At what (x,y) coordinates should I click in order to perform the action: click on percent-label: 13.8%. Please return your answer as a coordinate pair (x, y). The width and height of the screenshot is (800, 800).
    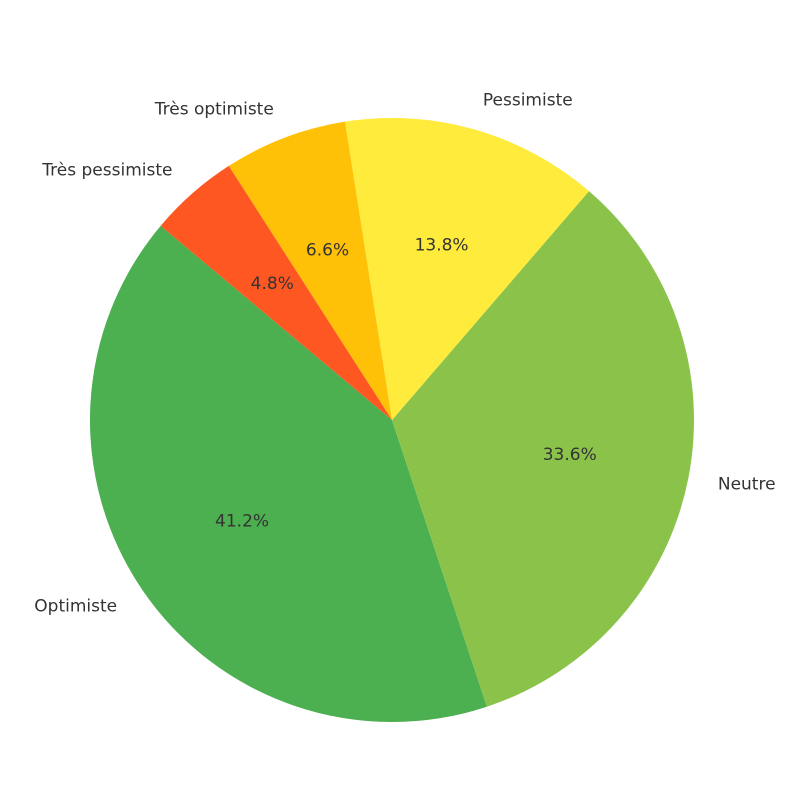
    Looking at the image, I should click on (442, 246).